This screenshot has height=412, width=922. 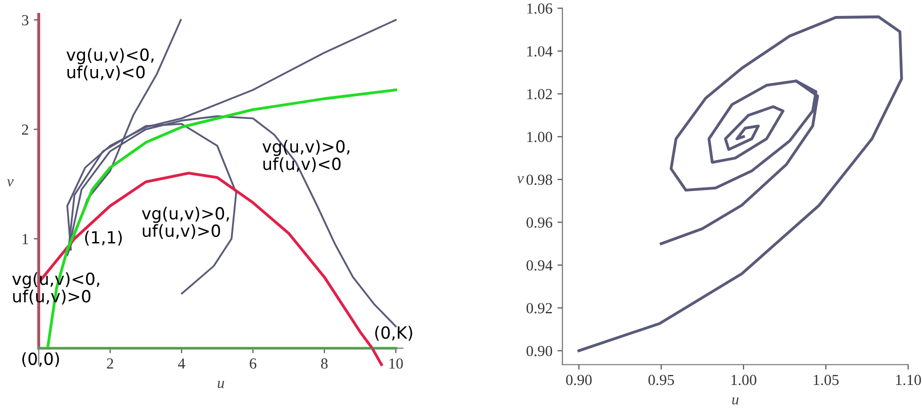 What do you see at coordinates (539, 265) in the screenshot?
I see `y-tick-label: 0.94` at bounding box center [539, 265].